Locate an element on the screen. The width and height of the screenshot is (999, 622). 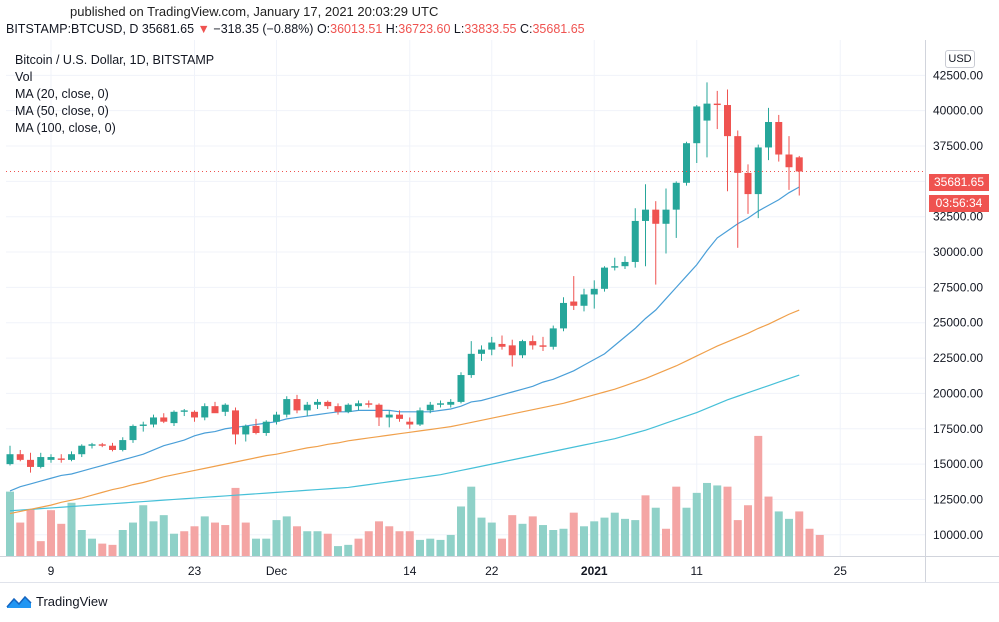
legend-vol: Vol is located at coordinates (24, 77).